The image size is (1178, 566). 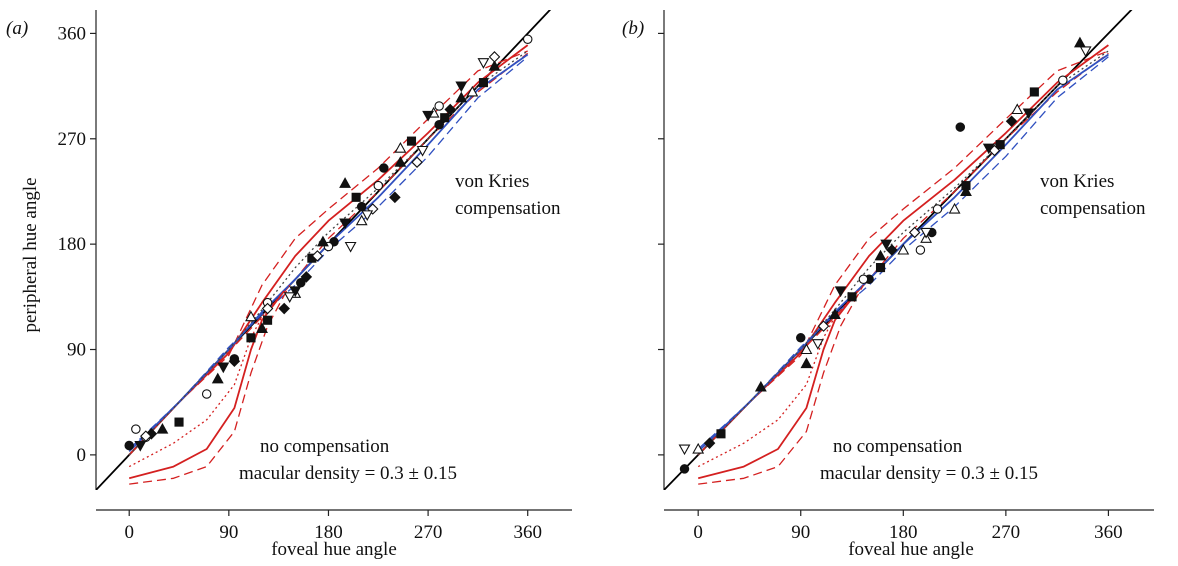 I want to click on annotation-macular-density: macular density = 0.3 ± 0.15, so click(x=348, y=473).